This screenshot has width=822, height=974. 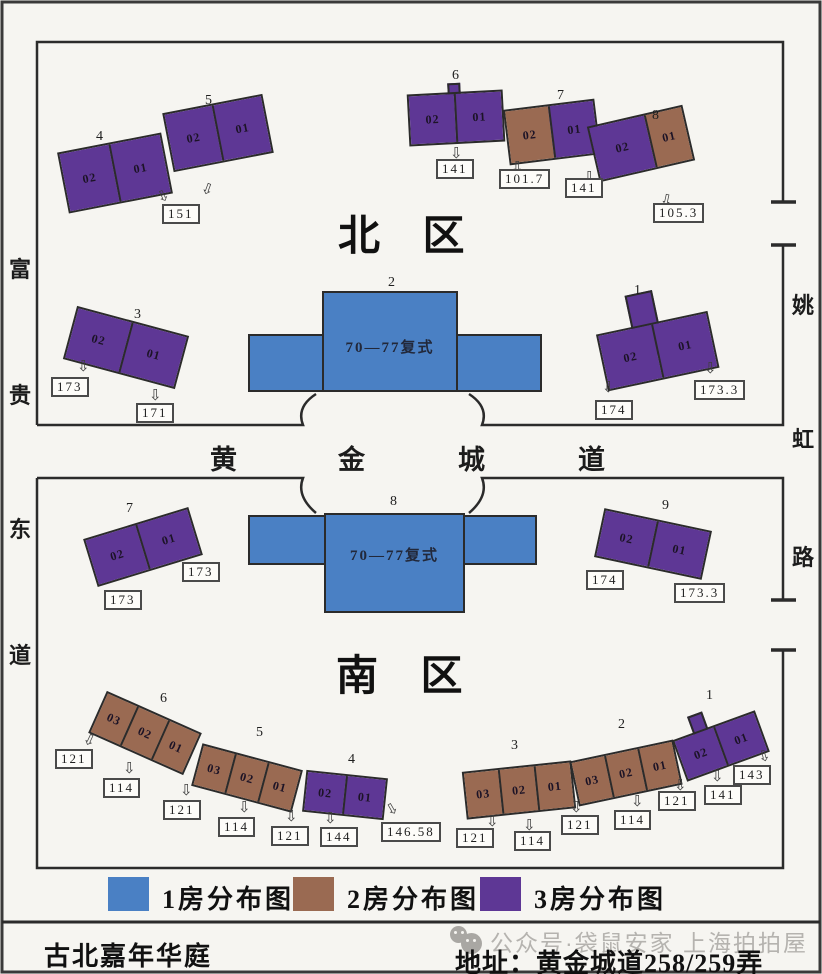 I want to click on building-body: 02 01, so click(x=456, y=118).